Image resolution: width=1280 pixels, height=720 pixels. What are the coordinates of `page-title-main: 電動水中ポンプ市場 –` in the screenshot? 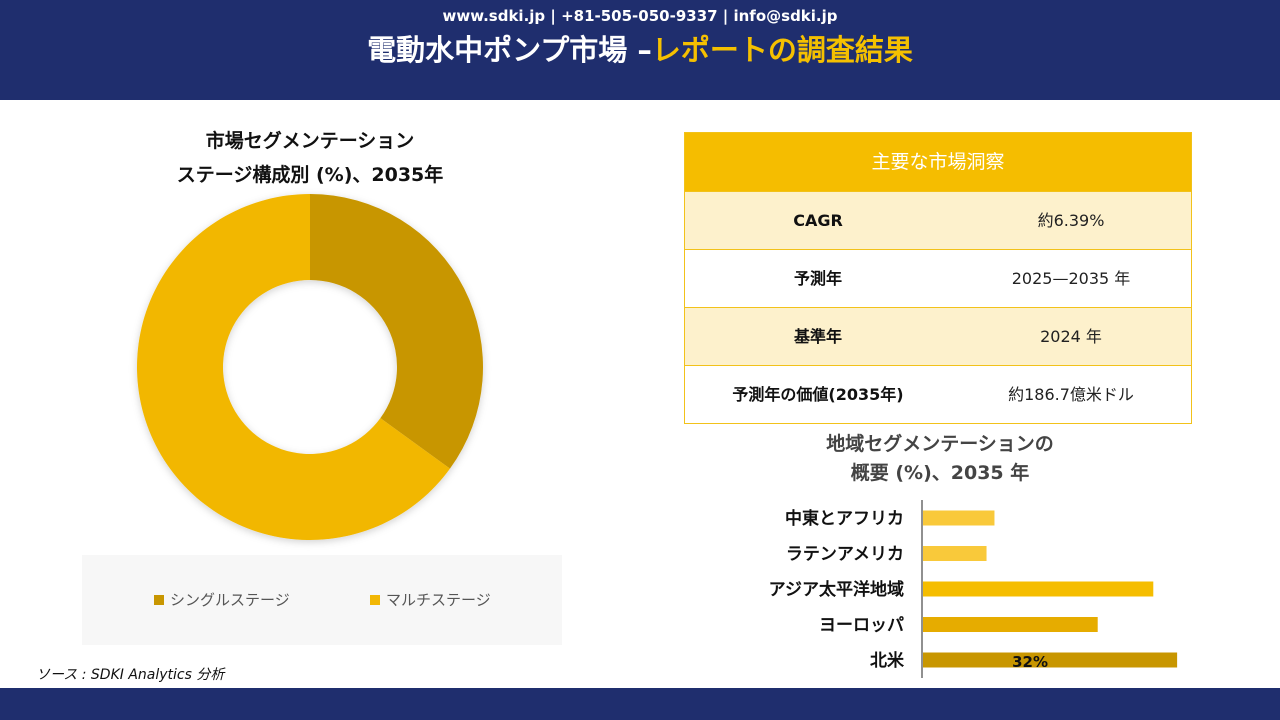 It's located at (509, 50).